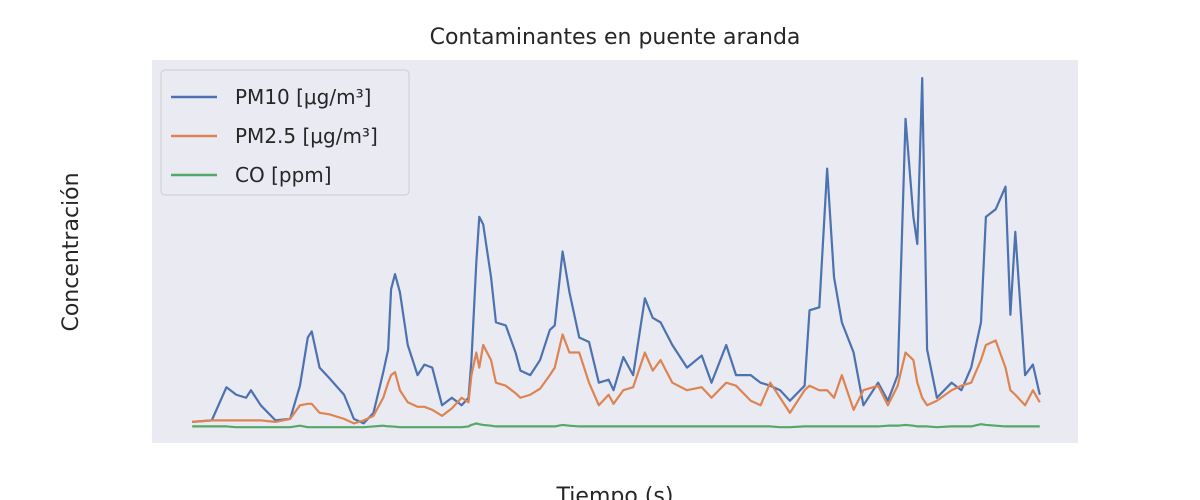 The width and height of the screenshot is (1200, 500). What do you see at coordinates (615, 492) in the screenshot?
I see `x-axis-label: Tiempo (s)` at bounding box center [615, 492].